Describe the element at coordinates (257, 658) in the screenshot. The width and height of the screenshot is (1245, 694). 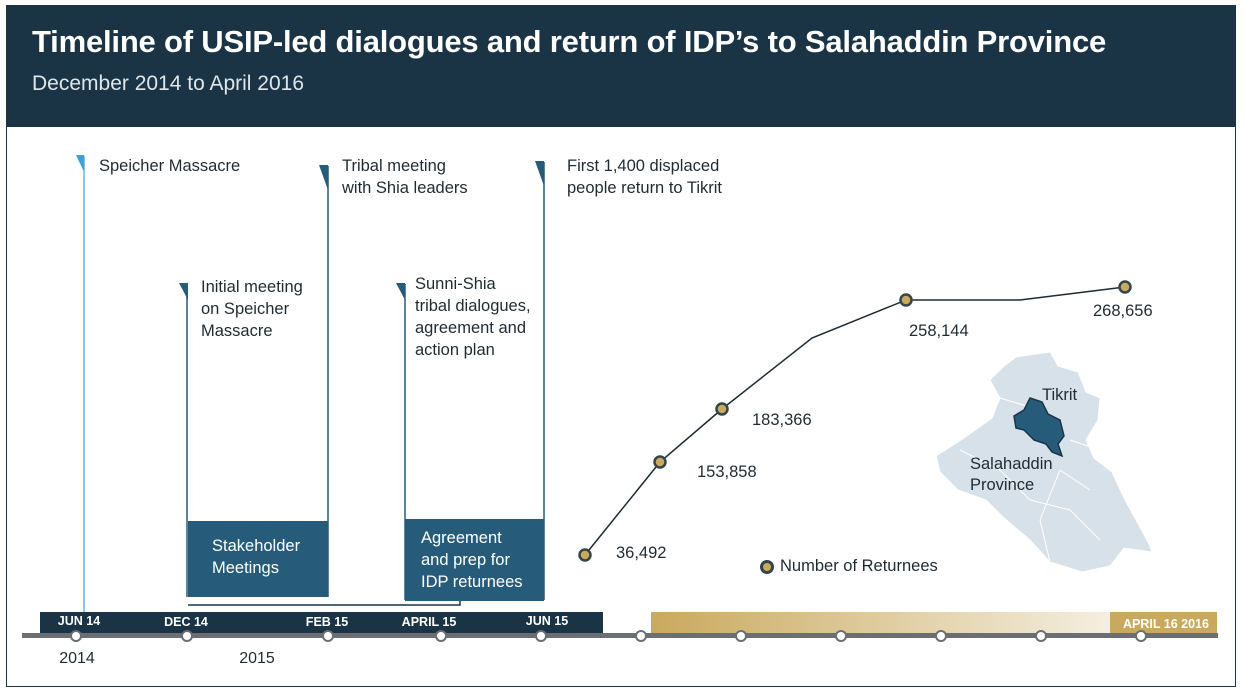
I see `year-label-2015: 2015` at that location.